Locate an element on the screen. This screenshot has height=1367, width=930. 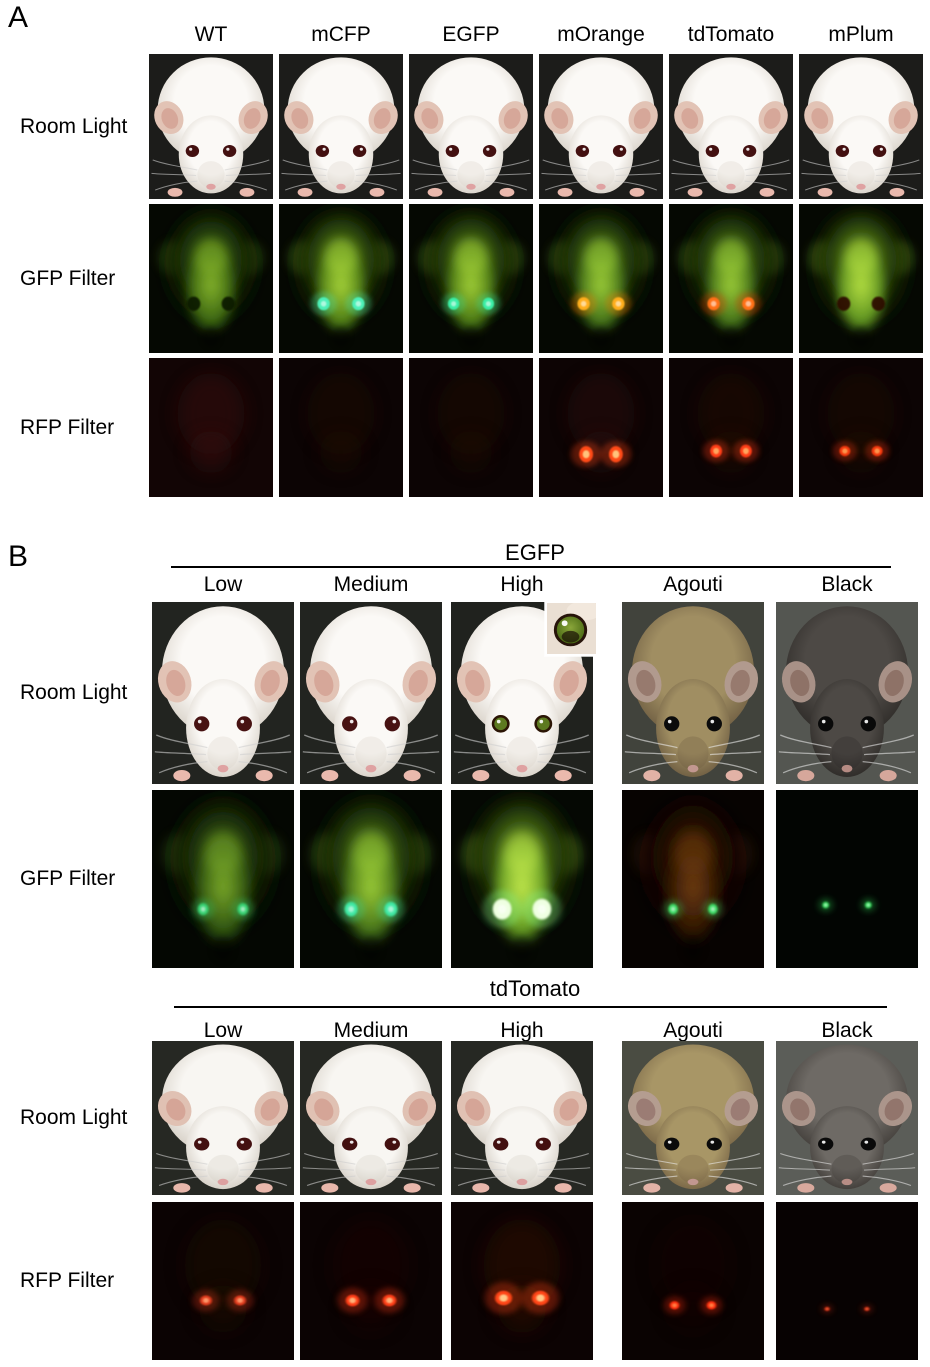
photo-a-room-light-egfp is located at coordinates (471, 126).